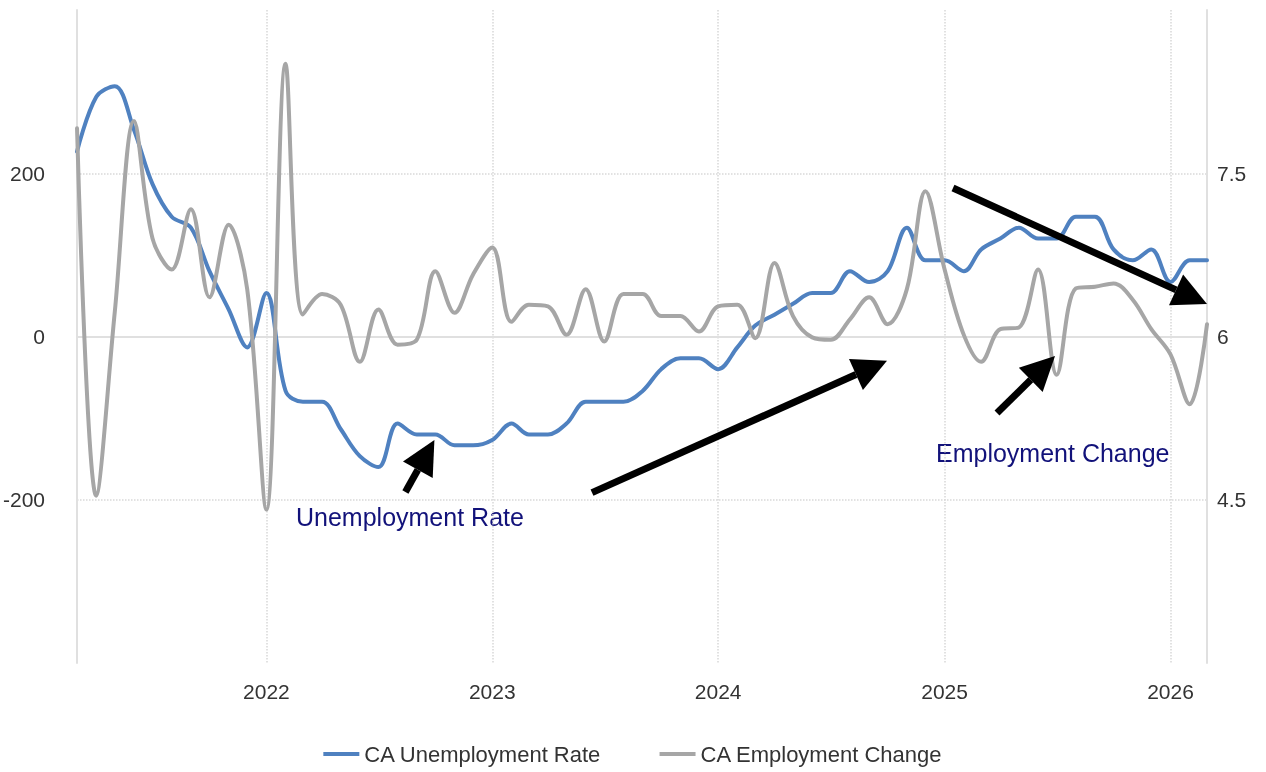 This screenshot has width=1266, height=772. What do you see at coordinates (39, 336) in the screenshot?
I see `y-tick-label: 0` at bounding box center [39, 336].